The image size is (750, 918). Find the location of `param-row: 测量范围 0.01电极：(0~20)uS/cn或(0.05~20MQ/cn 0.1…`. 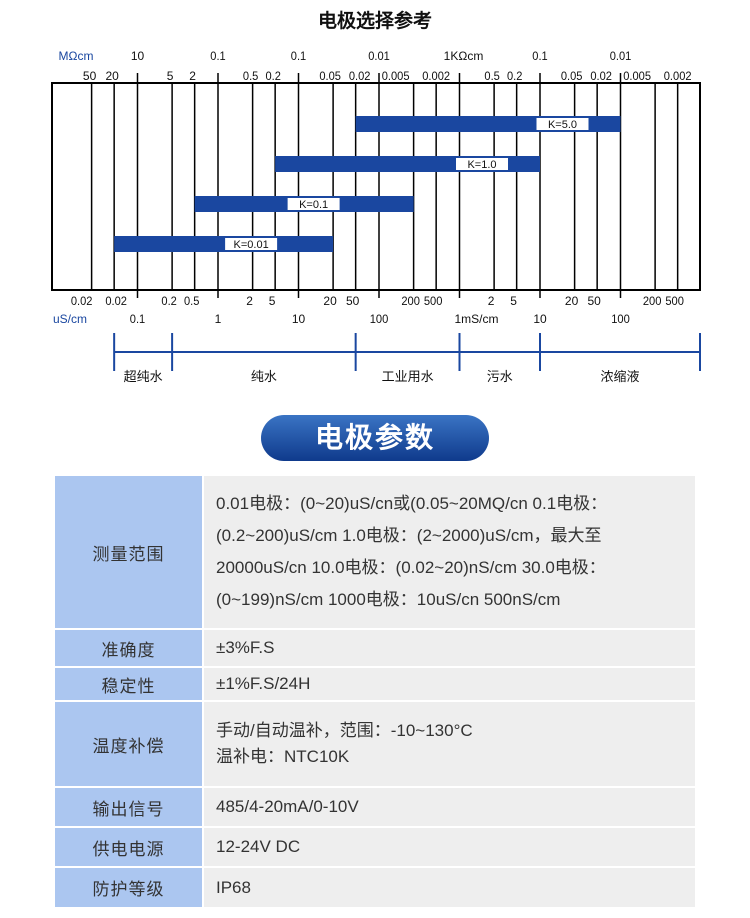

param-row: 测量范围 0.01电极：(0~20)uS/cn或(0.05~20MQ/cn 0.1… is located at coordinates (375, 552).